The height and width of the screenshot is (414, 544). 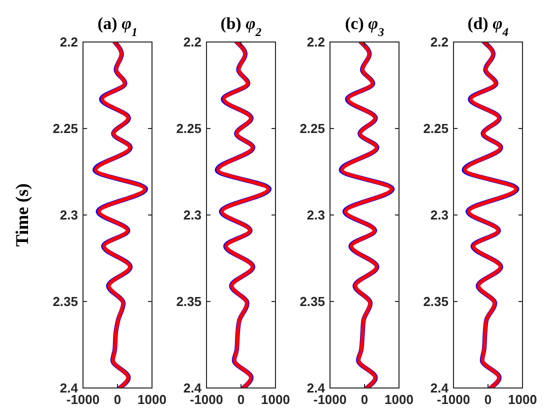 I want to click on chart-title: (b) φ$_{2}$, so click(x=241, y=26).